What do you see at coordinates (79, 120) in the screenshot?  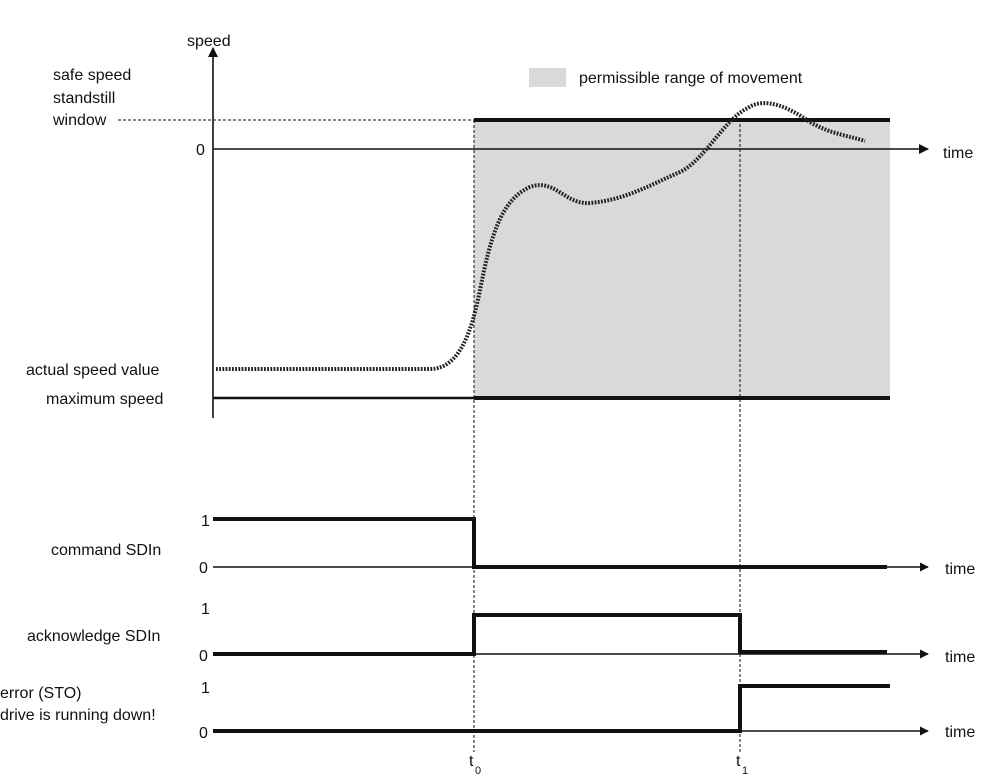 I see `safe-speed-label-line3: window` at bounding box center [79, 120].